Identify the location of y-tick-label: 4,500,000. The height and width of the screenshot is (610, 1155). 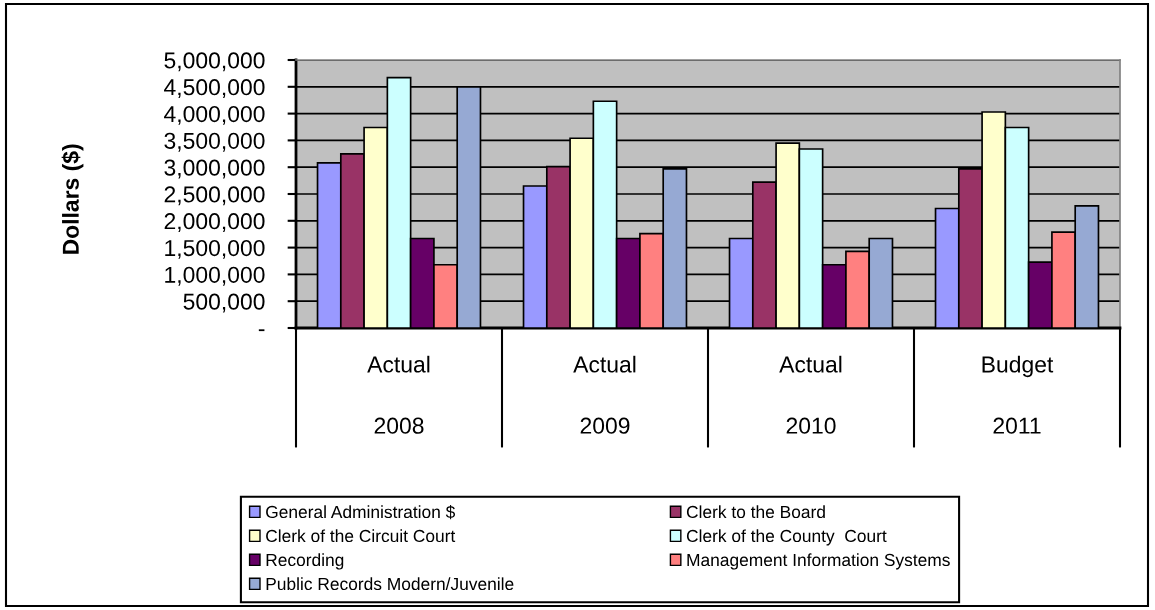
(214, 89).